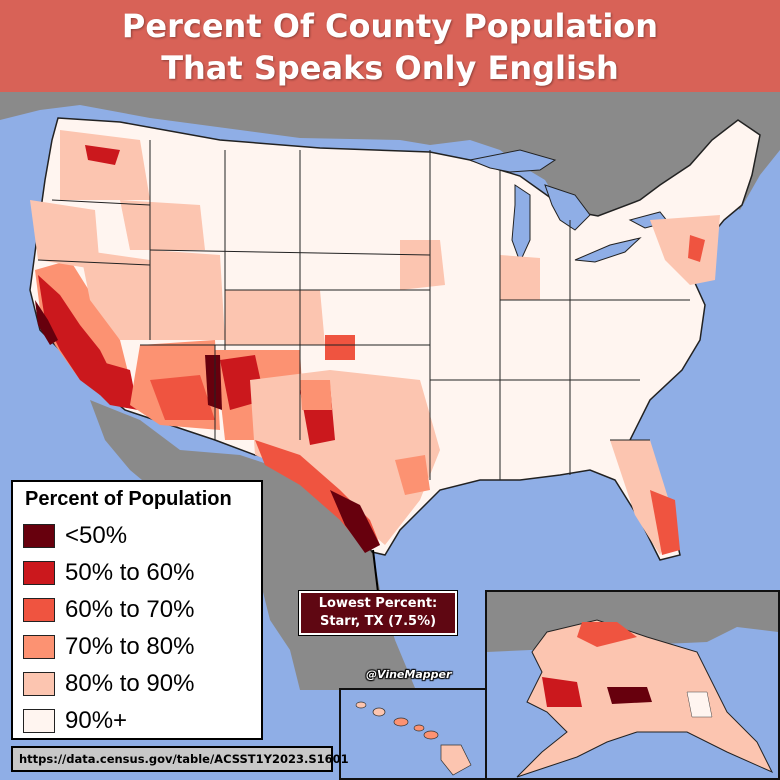  What do you see at coordinates (130, 646) in the screenshot?
I see `legend-label: 70% to 80%` at bounding box center [130, 646].